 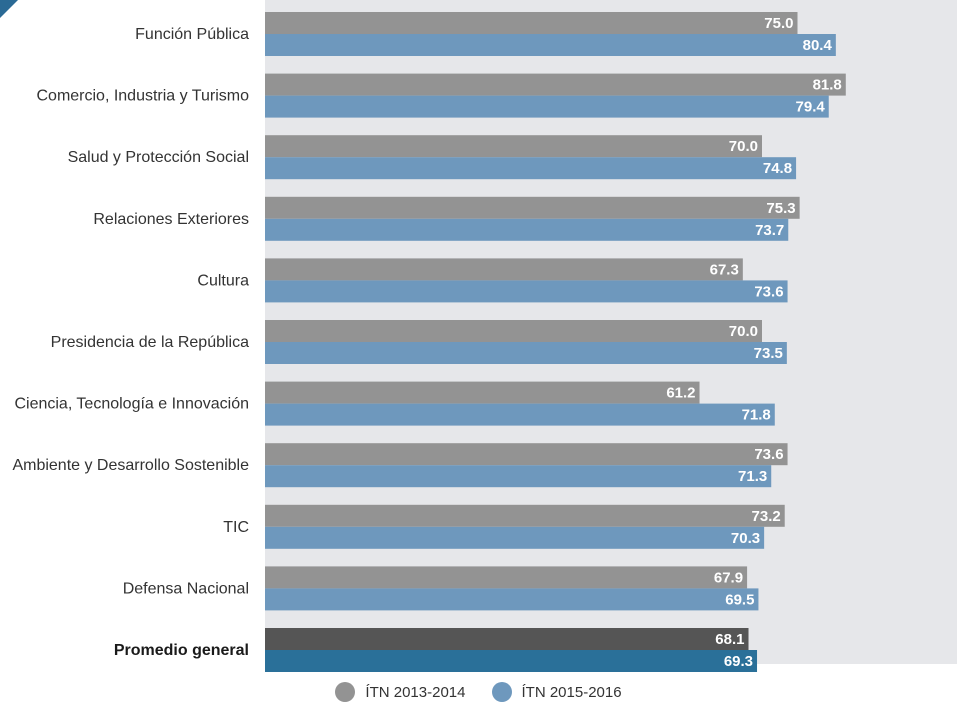 What do you see at coordinates (571, 692) in the screenshot?
I see `legend-label-series-2: ÍTN 2015-2016` at bounding box center [571, 692].